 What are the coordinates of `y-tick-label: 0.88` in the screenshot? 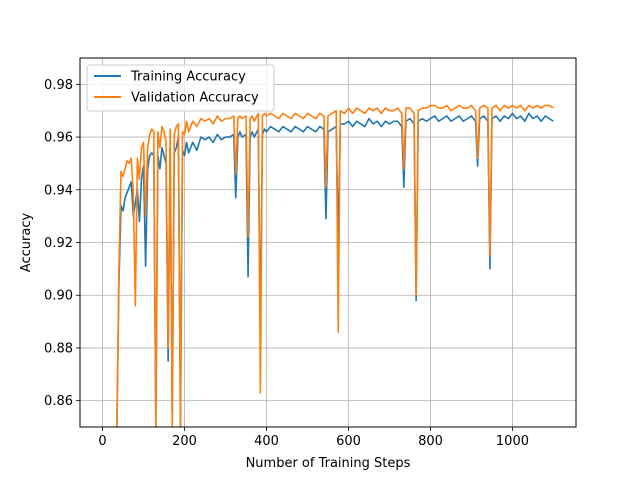 It's located at (58, 348).